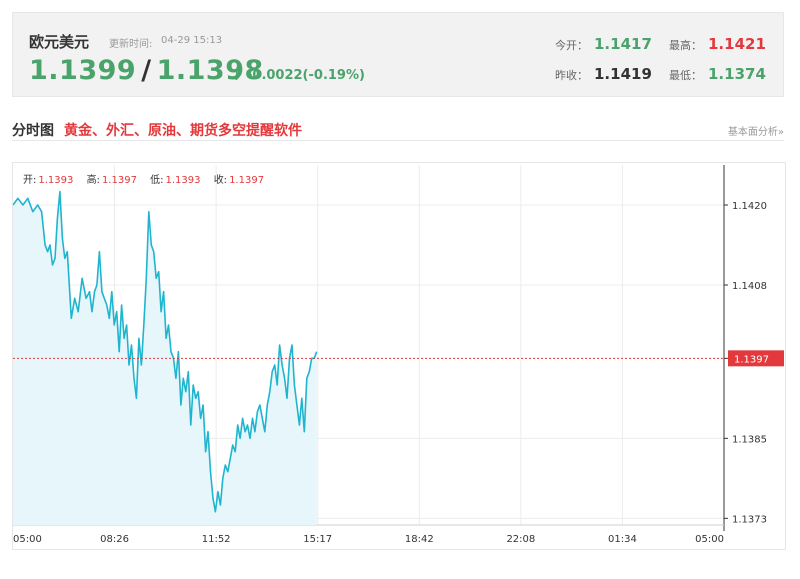 This screenshot has height=579, width=800. What do you see at coordinates (183, 180) in the screenshot?
I see `ohlc-low-value: 1.1393` at bounding box center [183, 180].